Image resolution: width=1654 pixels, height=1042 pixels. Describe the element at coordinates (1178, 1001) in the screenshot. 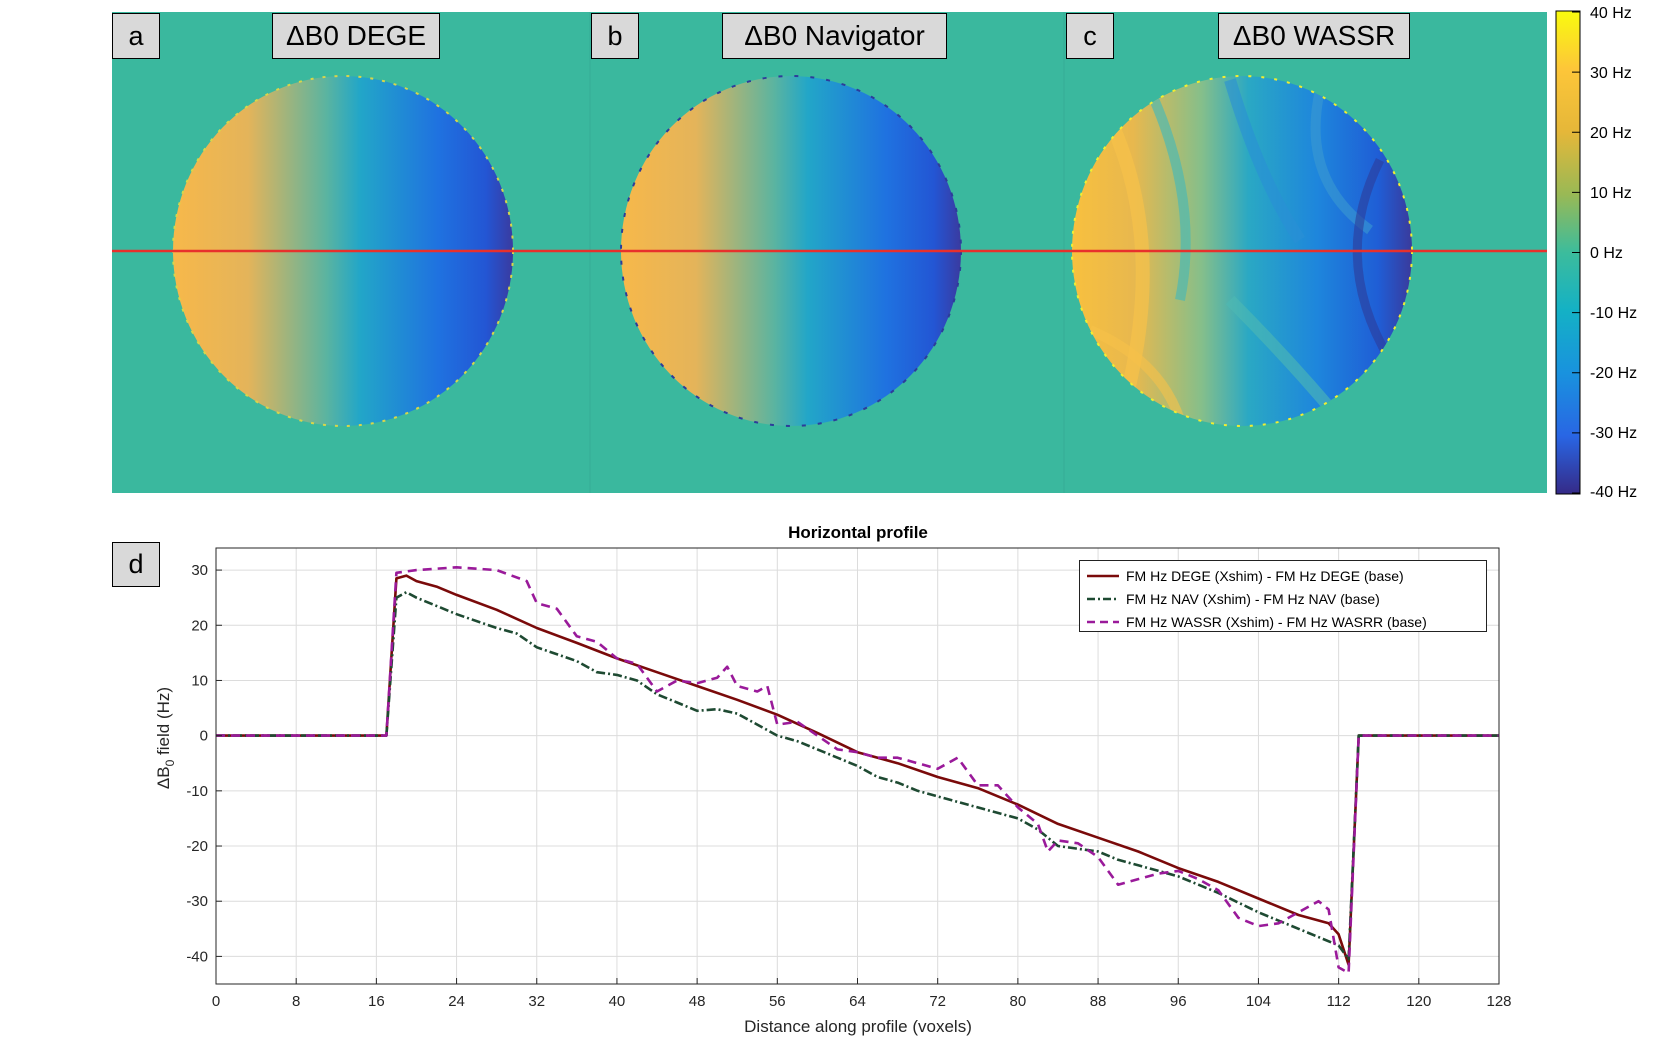

I see `x-tick-label: 96` at that location.